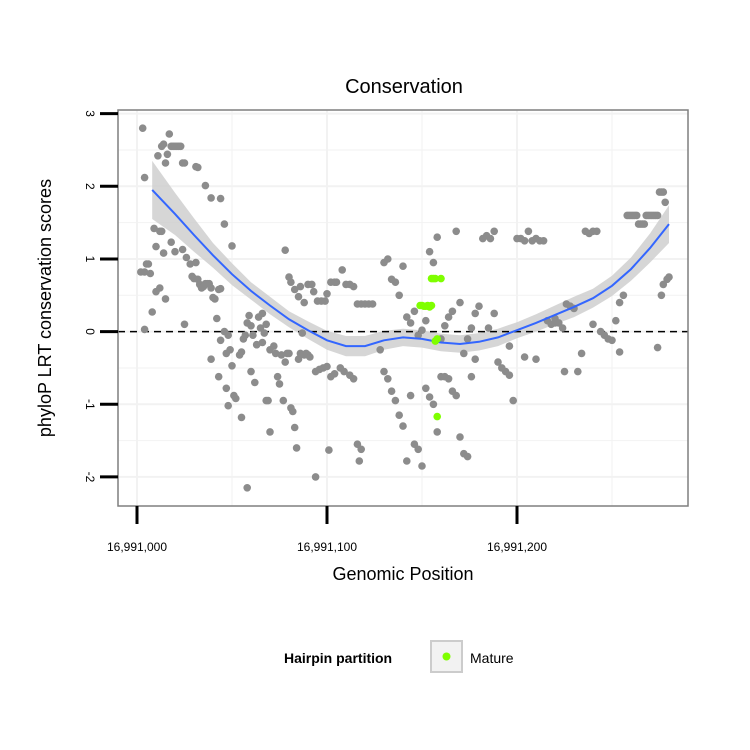 This screenshot has width=750, height=750. What do you see at coordinates (492, 658) in the screenshot?
I see `legend-label-mature: Mature` at bounding box center [492, 658].